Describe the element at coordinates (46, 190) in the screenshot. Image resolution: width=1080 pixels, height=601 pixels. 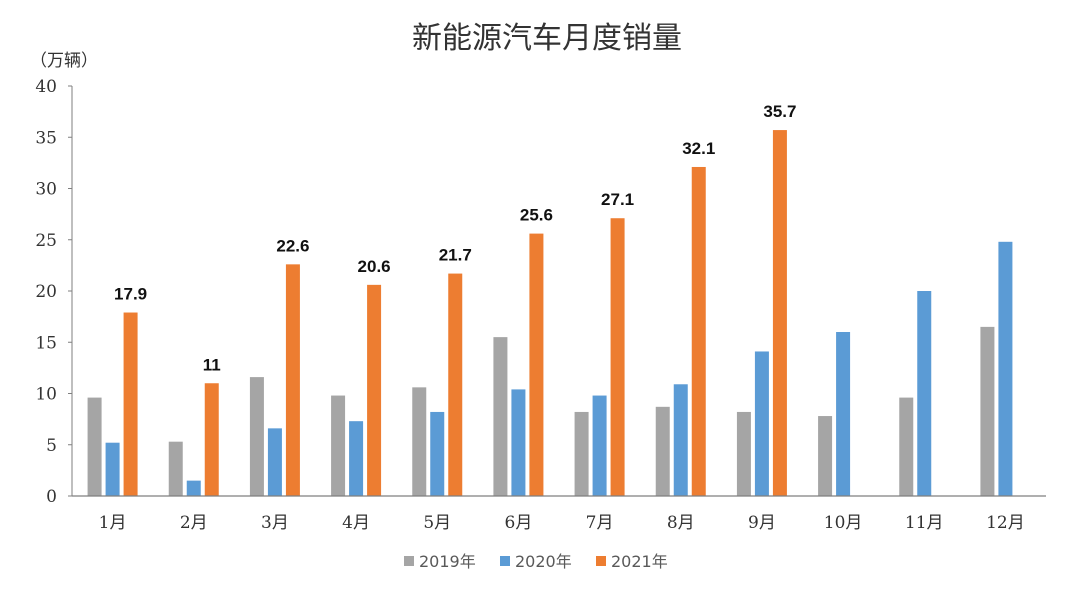
I see `y-tick-label: 30` at that location.